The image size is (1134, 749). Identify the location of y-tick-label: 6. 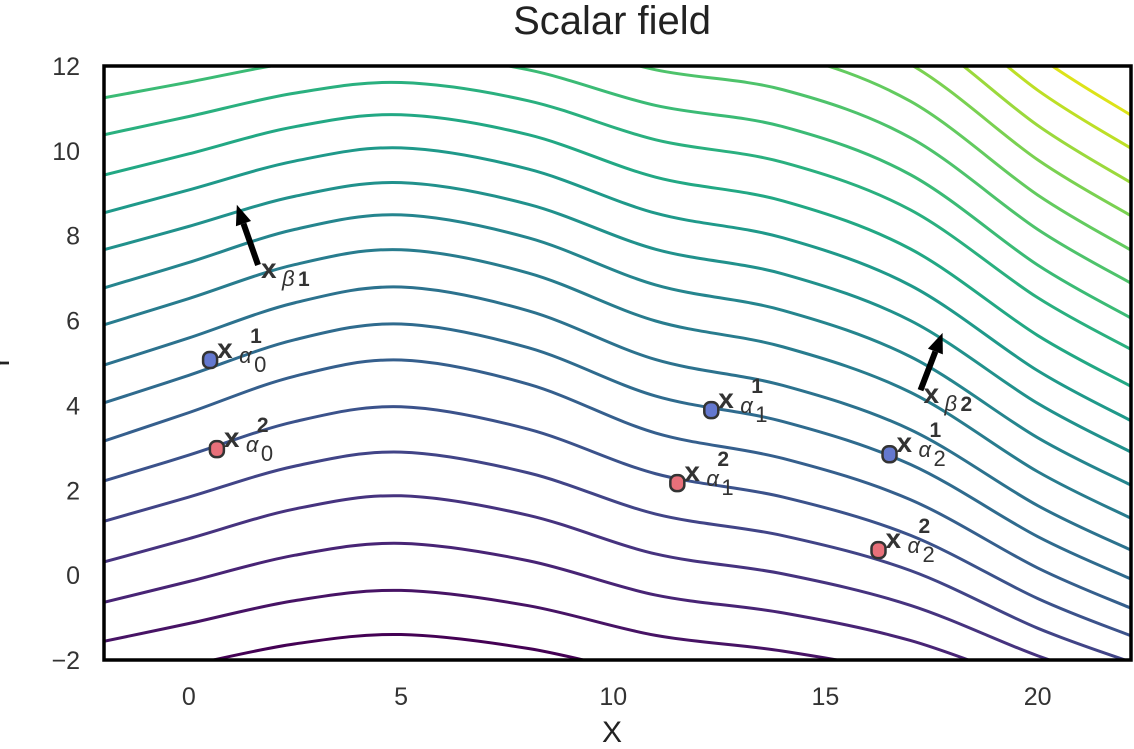
(73, 322).